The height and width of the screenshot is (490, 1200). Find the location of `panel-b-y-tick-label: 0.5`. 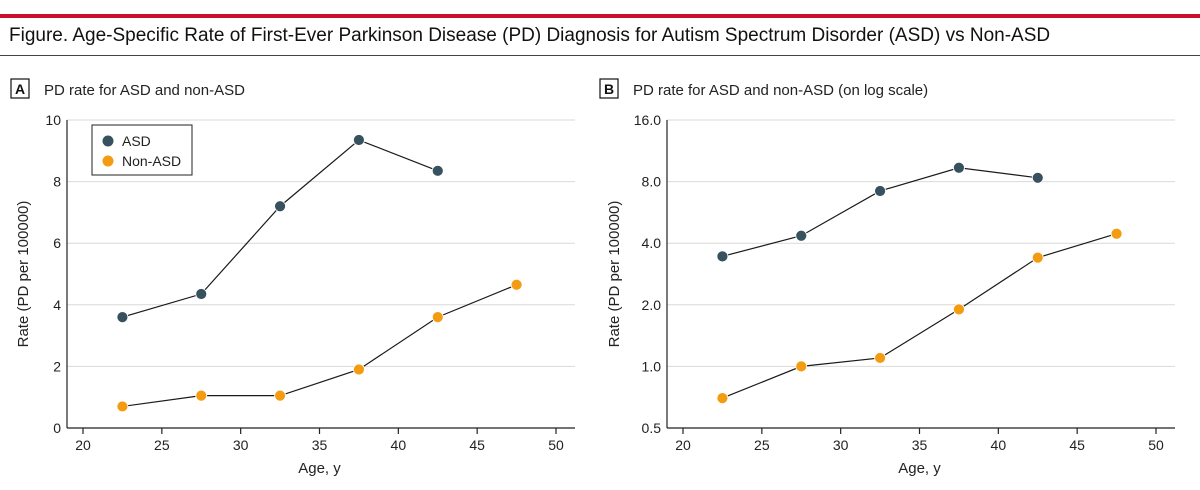

panel-b-y-tick-label: 0.5 is located at coordinates (652, 428).